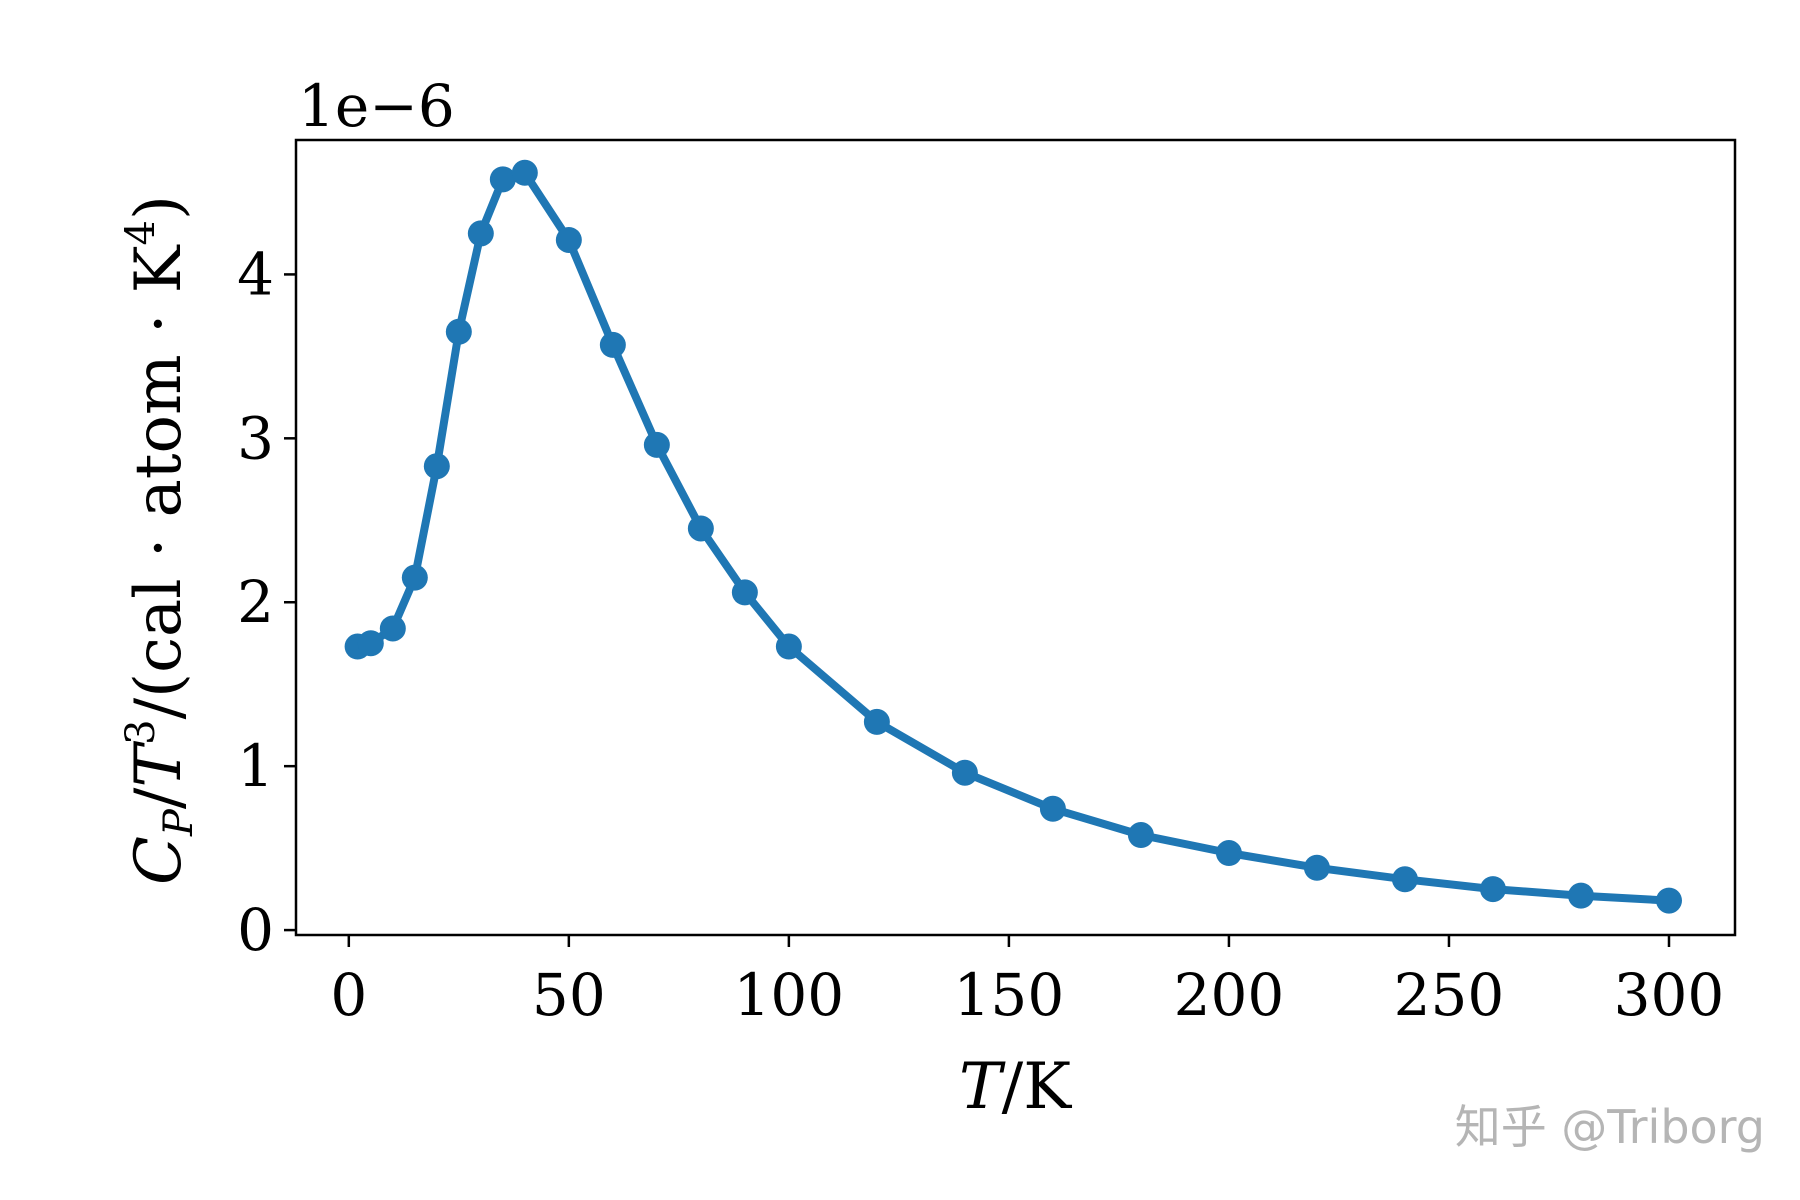  I want to click on x-tick-label: 0, so click(348, 995).